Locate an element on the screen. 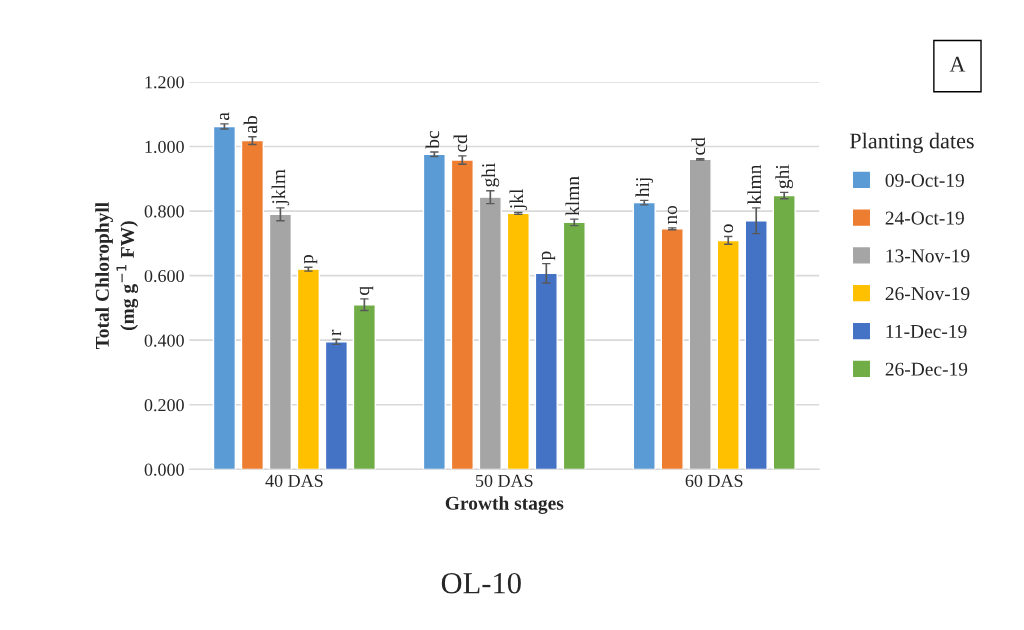  y-axis-title: Total Chlorophyll (mg g$^{−1}$ FW) is located at coordinates (117, 276).